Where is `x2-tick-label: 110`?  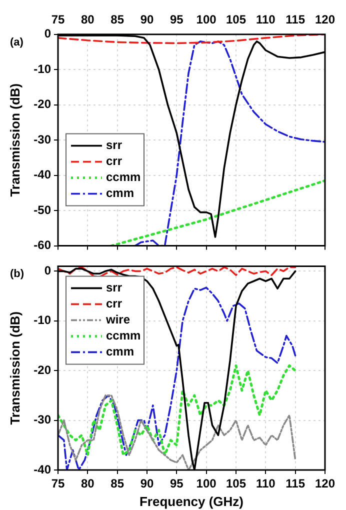
x2-tick-label: 110 is located at coordinates (266, 19).